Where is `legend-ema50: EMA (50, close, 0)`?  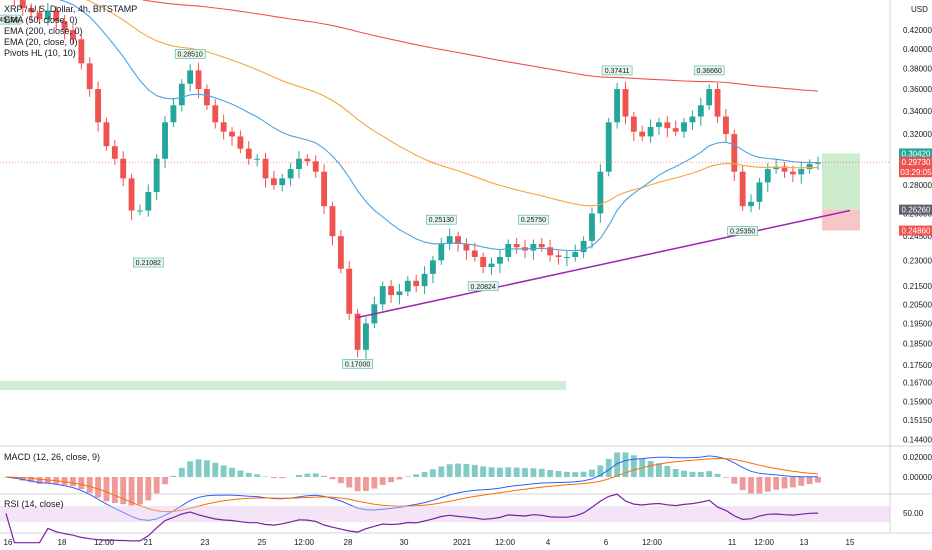 legend-ema50: EMA (50, close, 0) is located at coordinates (41, 20).